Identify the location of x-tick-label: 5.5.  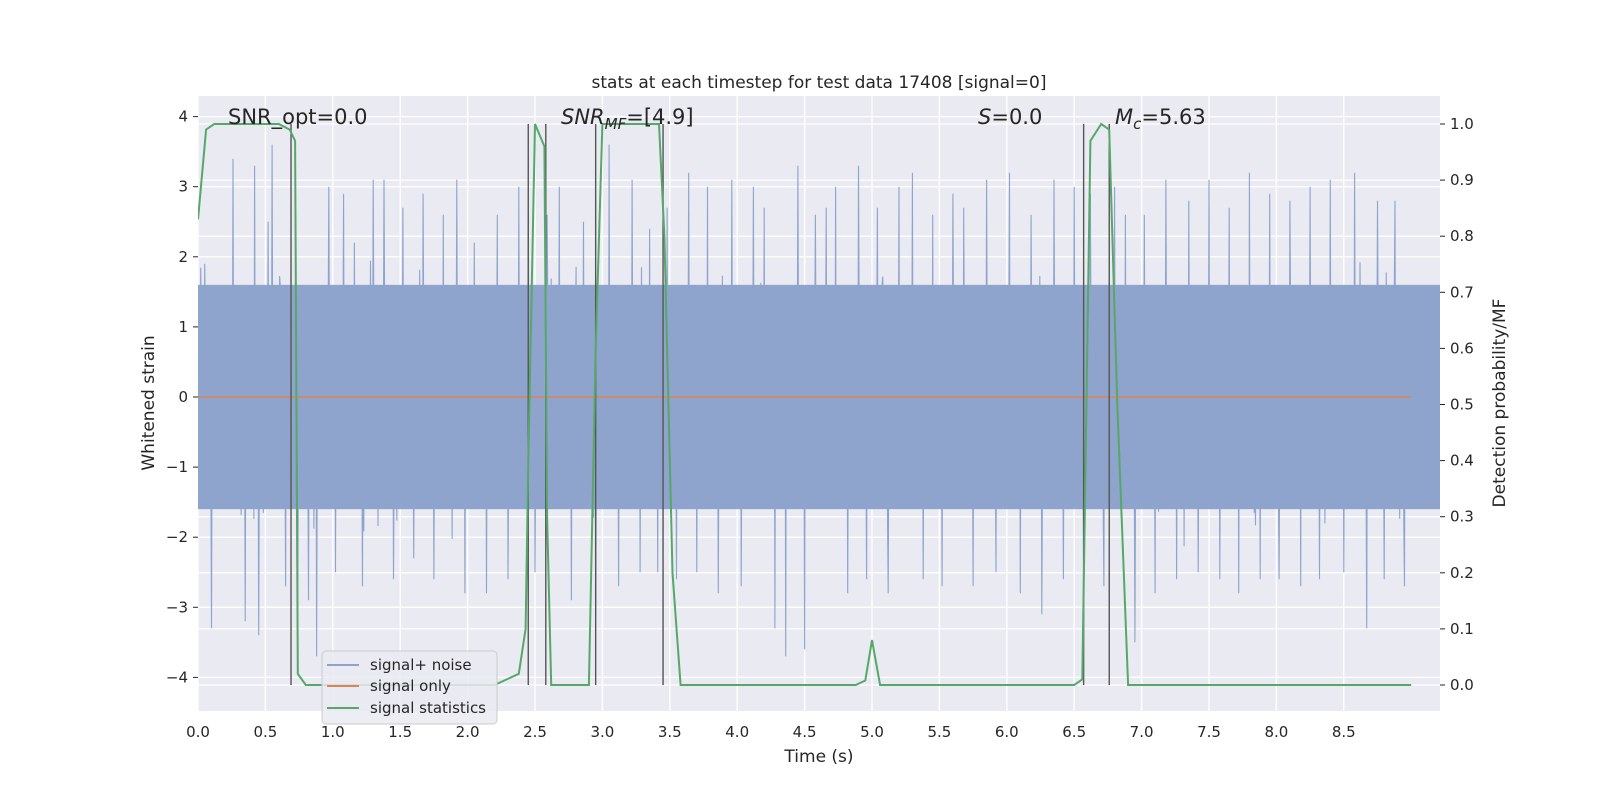
(939, 732).